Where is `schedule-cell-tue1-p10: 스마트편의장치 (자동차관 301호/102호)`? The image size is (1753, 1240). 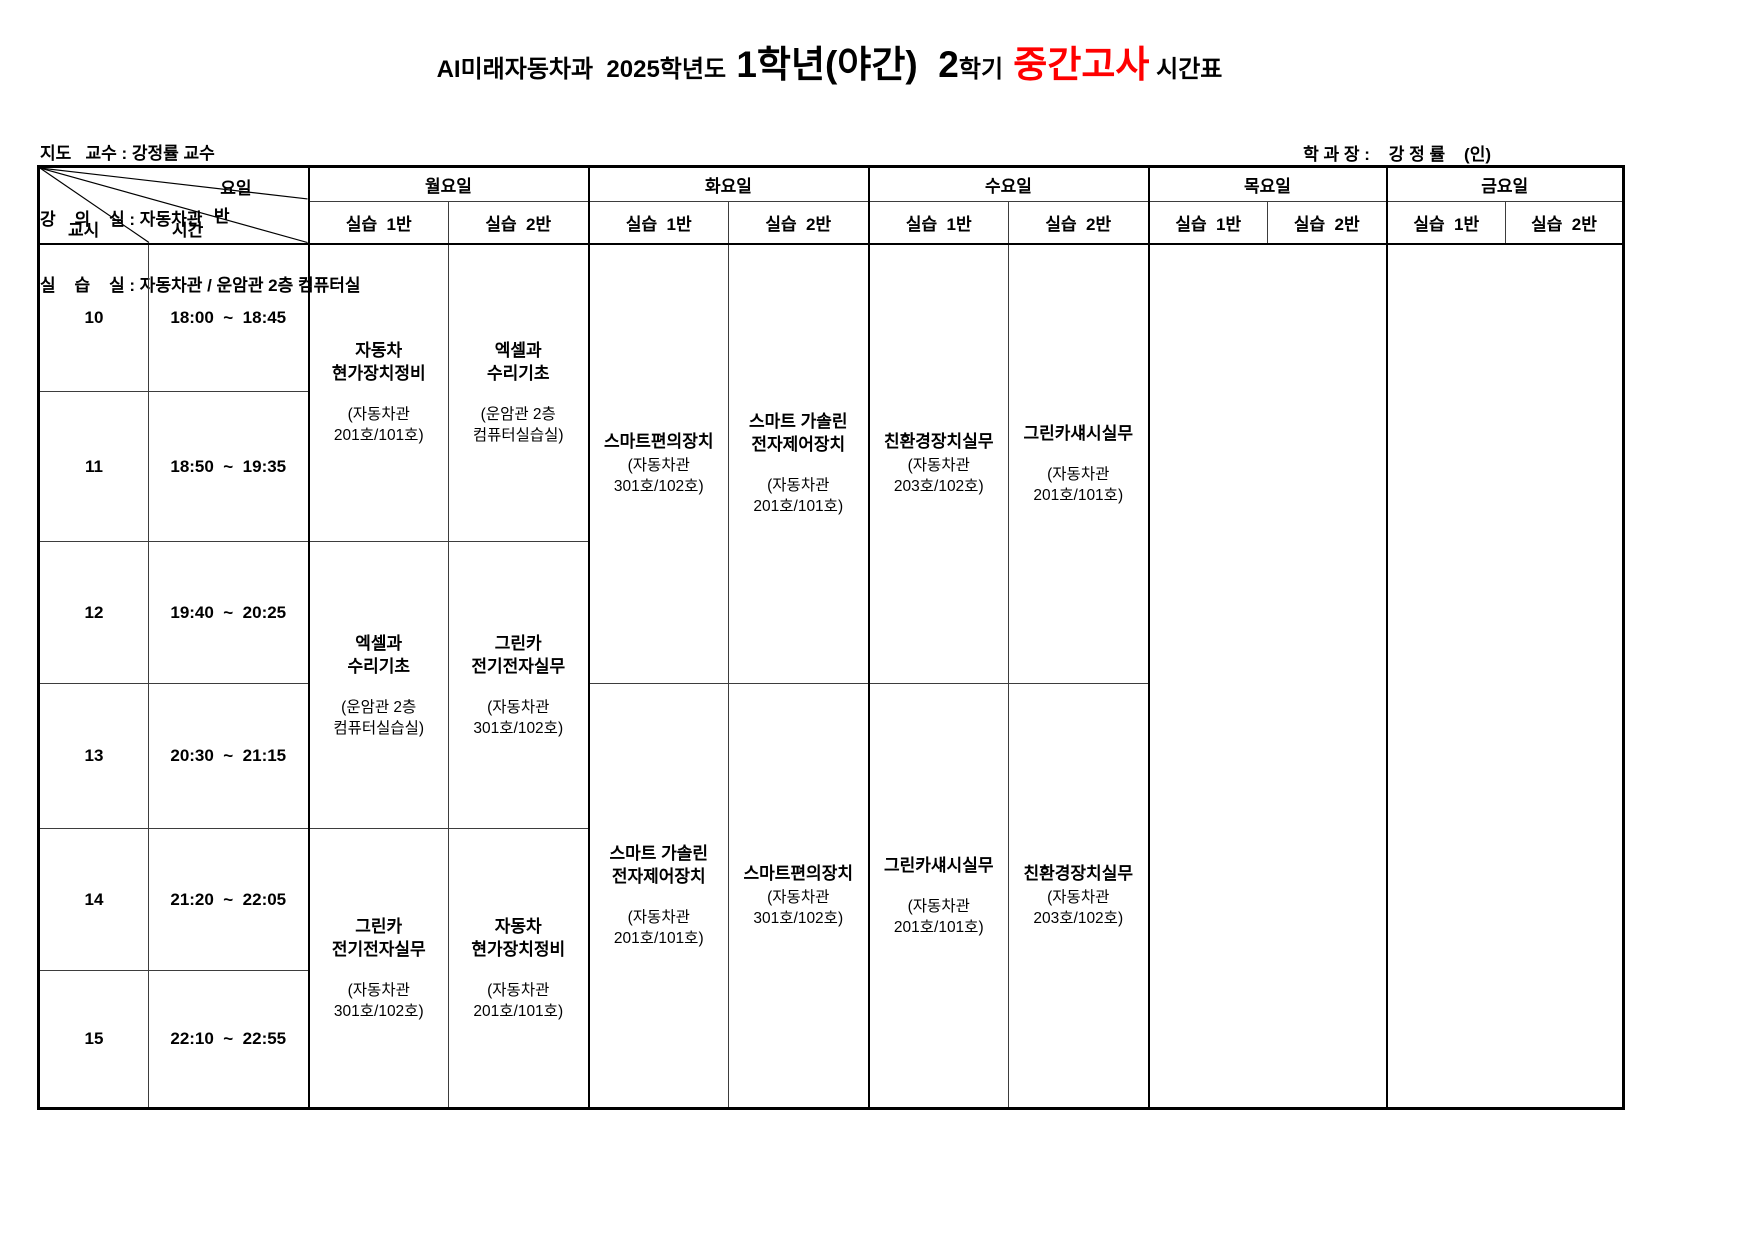 schedule-cell-tue1-p10: 스마트편의장치 (자동차관 301호/102호) is located at coordinates (658, 463).